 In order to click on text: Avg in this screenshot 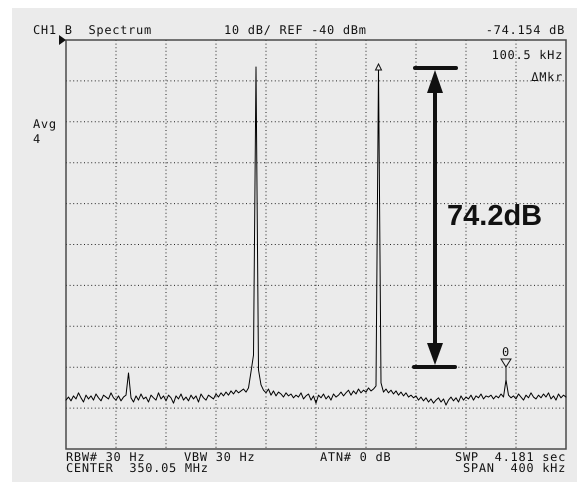, I will do `click(45, 124)`.